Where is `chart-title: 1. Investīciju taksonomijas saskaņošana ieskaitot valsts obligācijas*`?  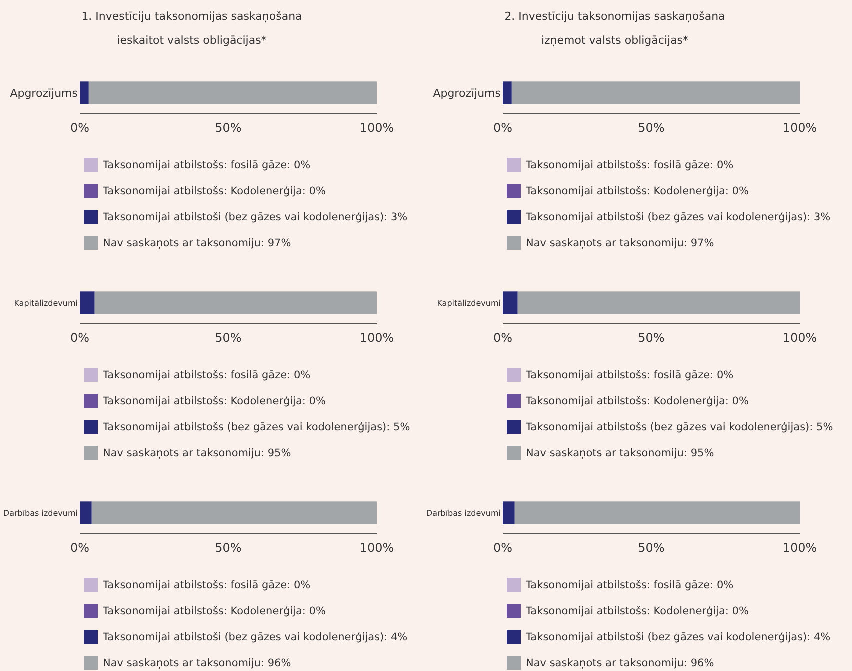 chart-title: 1. Investīciju taksonomijas saskaņošana ieskaitot valsts obligācijas* is located at coordinates (192, 28).